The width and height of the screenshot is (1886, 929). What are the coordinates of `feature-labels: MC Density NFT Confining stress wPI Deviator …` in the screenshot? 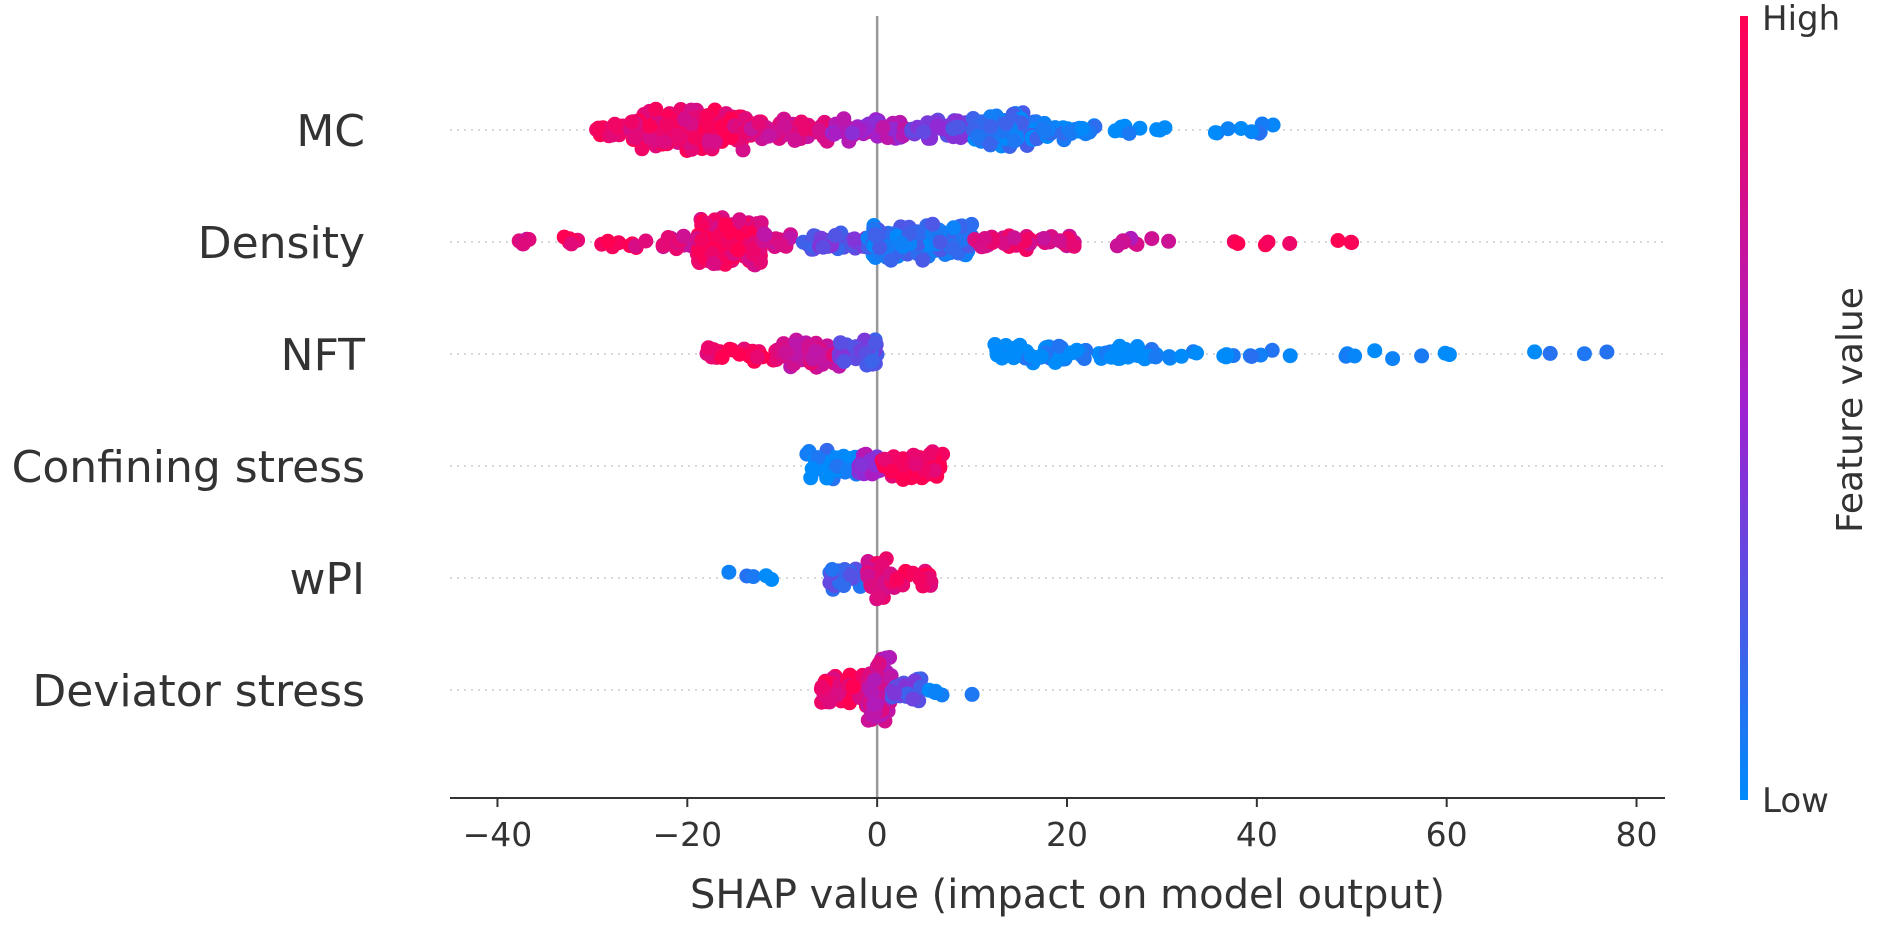 It's located at (188, 411).